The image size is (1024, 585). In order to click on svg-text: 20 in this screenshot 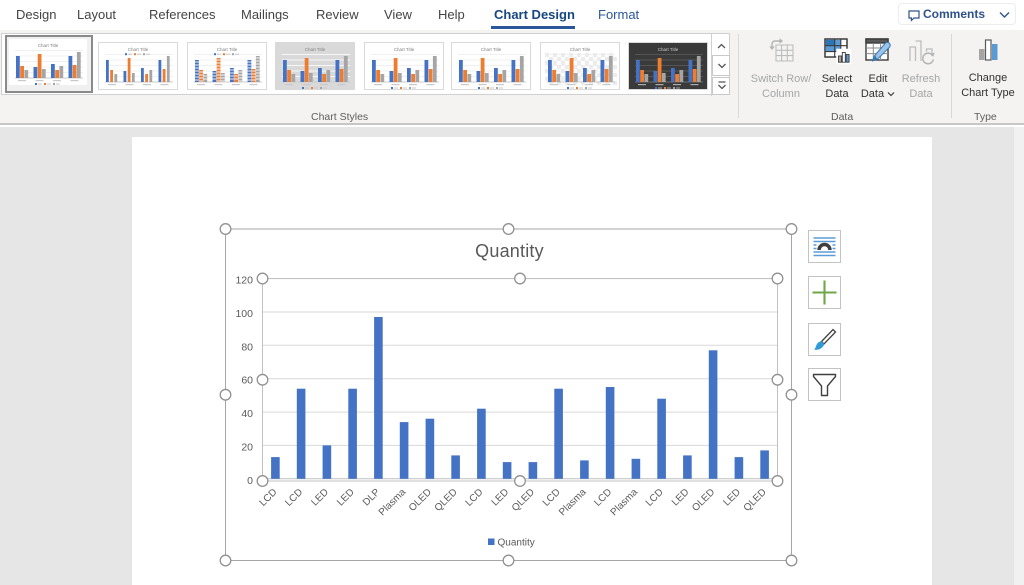, I will do `click(247, 447)`.